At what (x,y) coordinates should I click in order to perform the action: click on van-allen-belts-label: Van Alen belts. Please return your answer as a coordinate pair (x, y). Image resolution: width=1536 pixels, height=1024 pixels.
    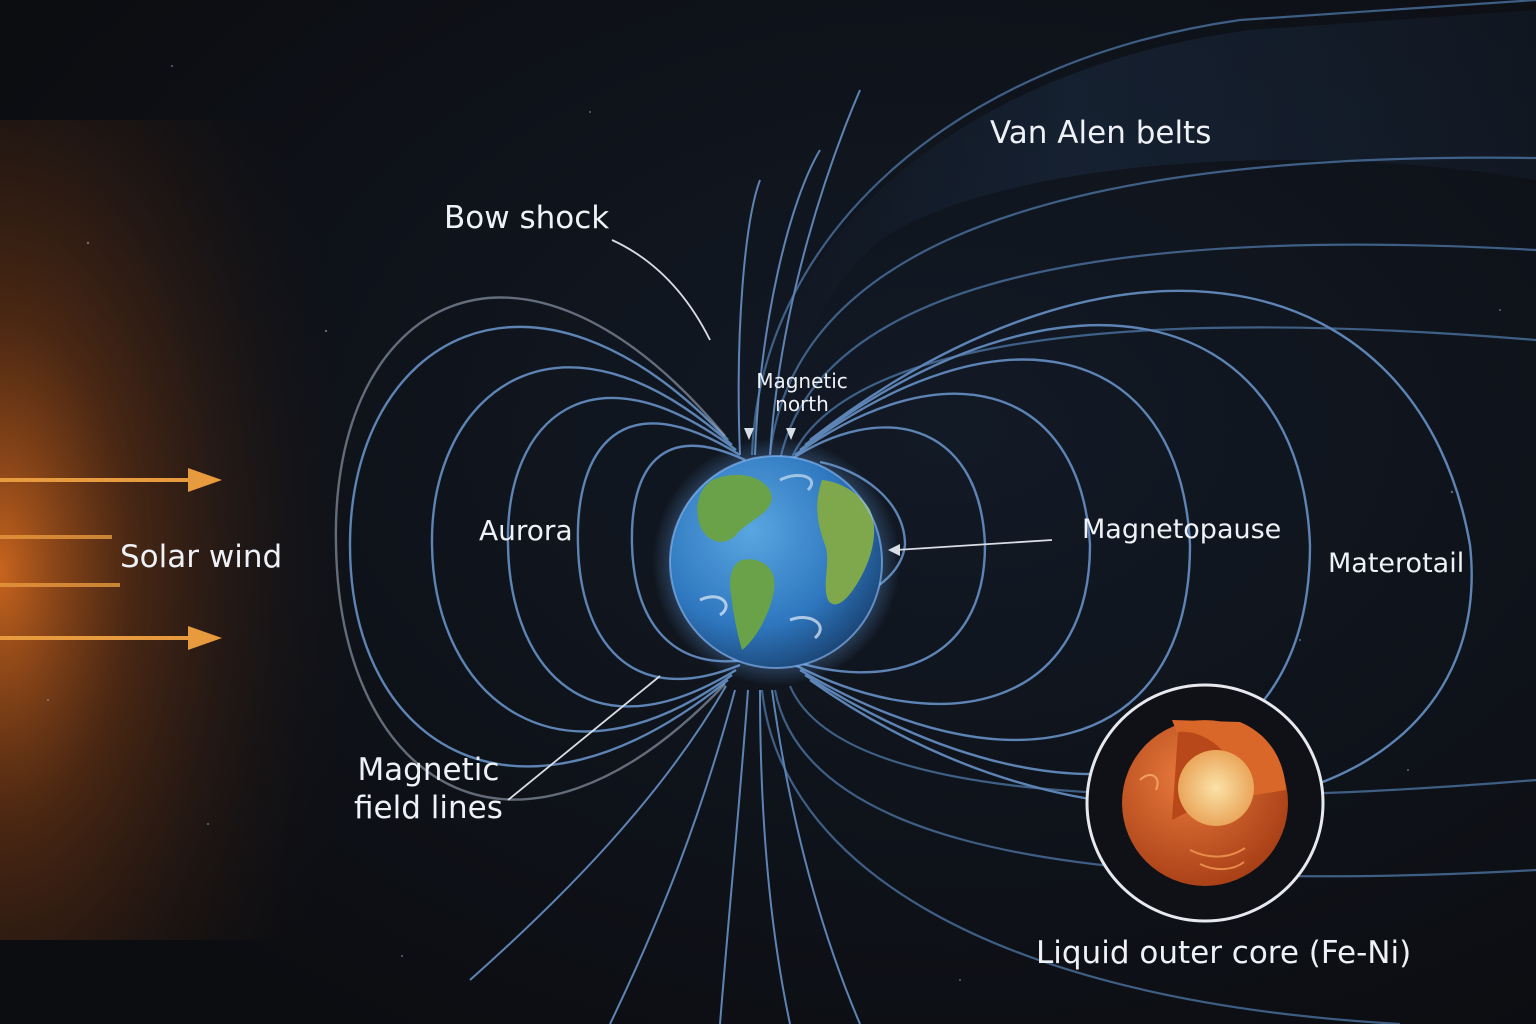
    Looking at the image, I should click on (1101, 133).